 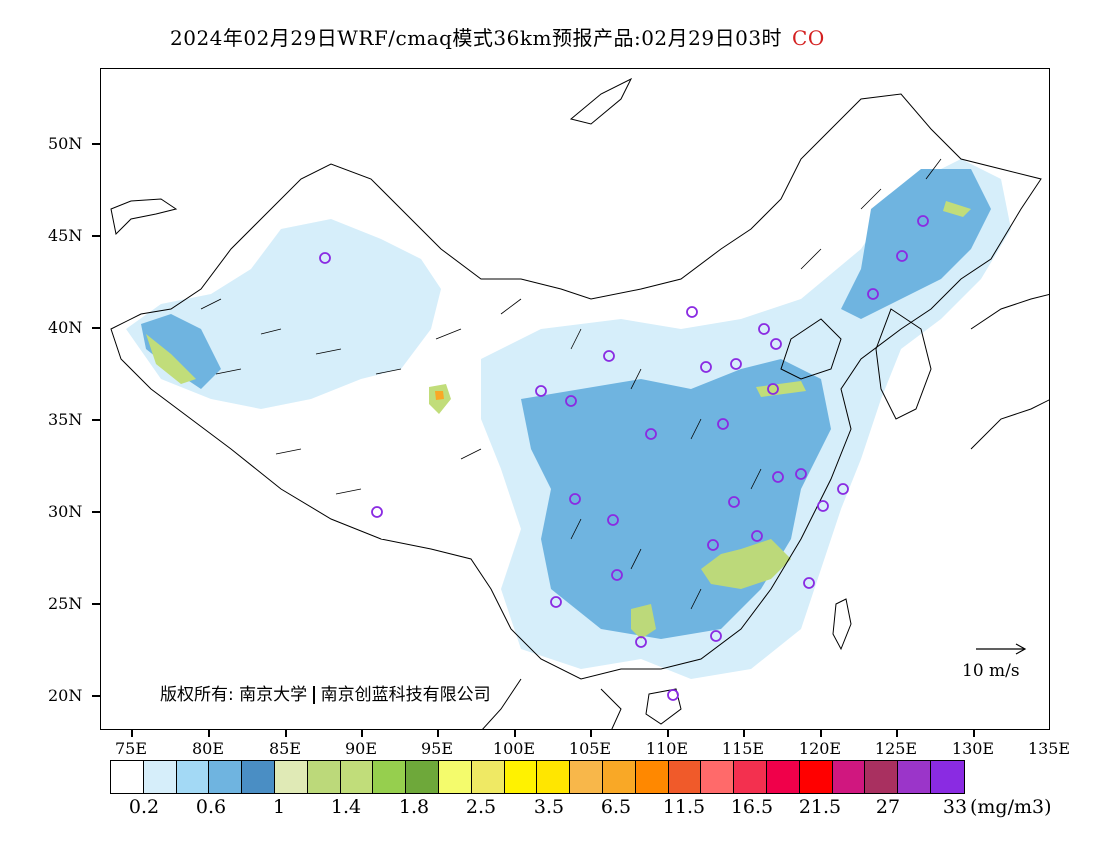 What do you see at coordinates (346, 807) in the screenshot?
I see `legend-label: 1.4` at bounding box center [346, 807].